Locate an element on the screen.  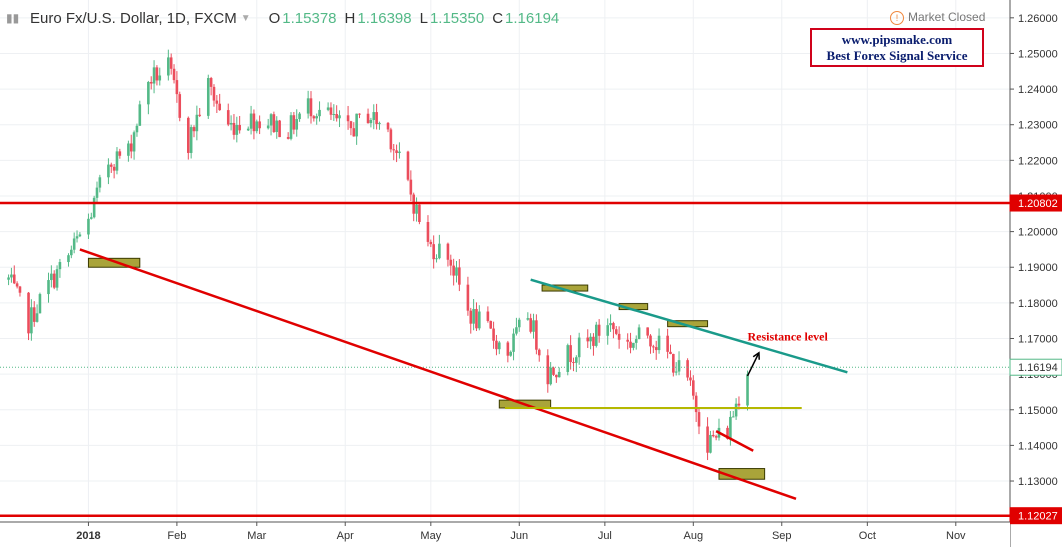
chevron-down-icon: ▼ is located at coordinates (245, 18).